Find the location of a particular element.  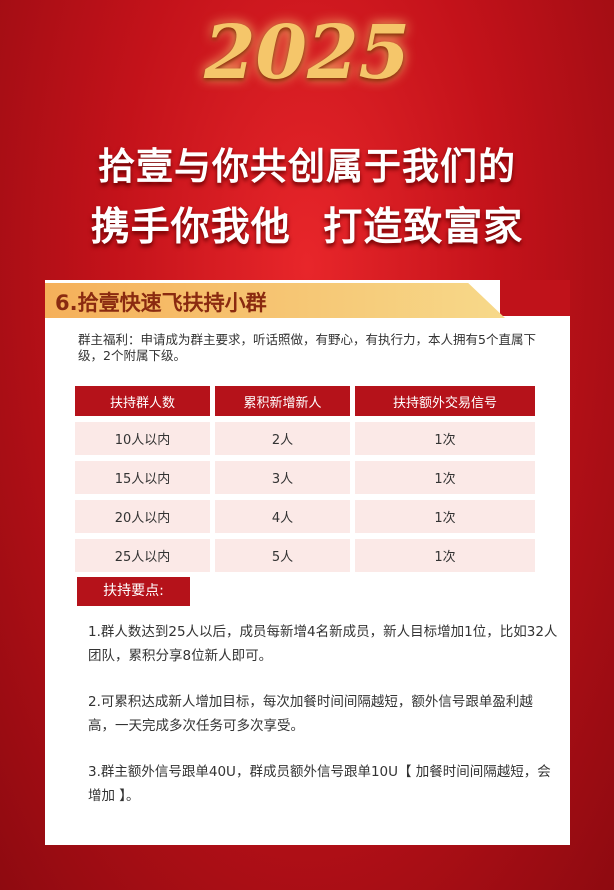

cell: 25人以内 is located at coordinates (142, 555).